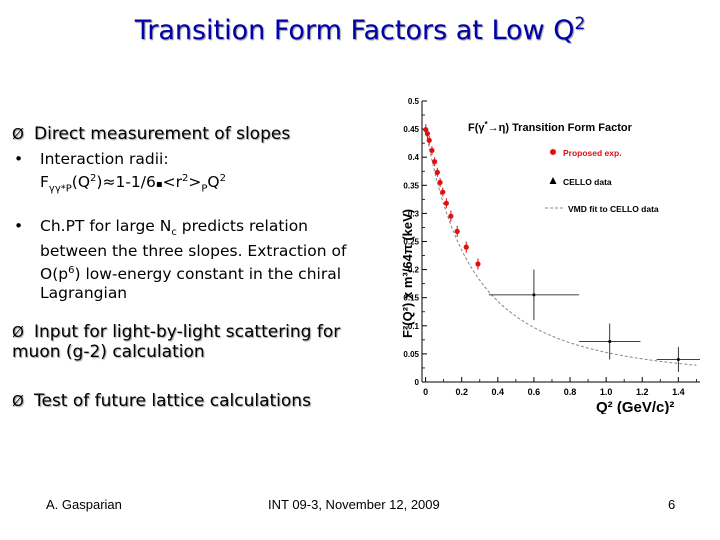 The image size is (720, 540). What do you see at coordinates (414, 270) in the screenshot?
I see `y-tick-label: 0.2` at bounding box center [414, 270].